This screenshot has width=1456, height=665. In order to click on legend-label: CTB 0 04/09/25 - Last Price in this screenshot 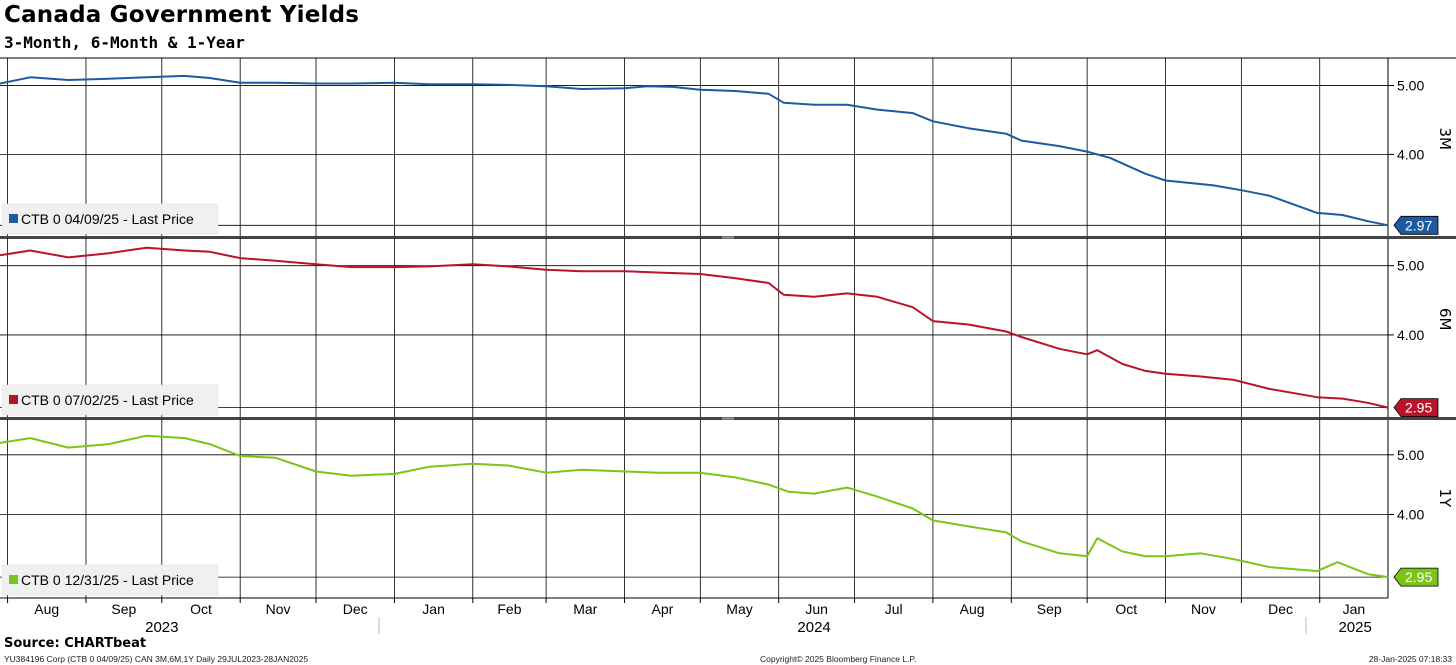, I will do `click(107, 219)`.